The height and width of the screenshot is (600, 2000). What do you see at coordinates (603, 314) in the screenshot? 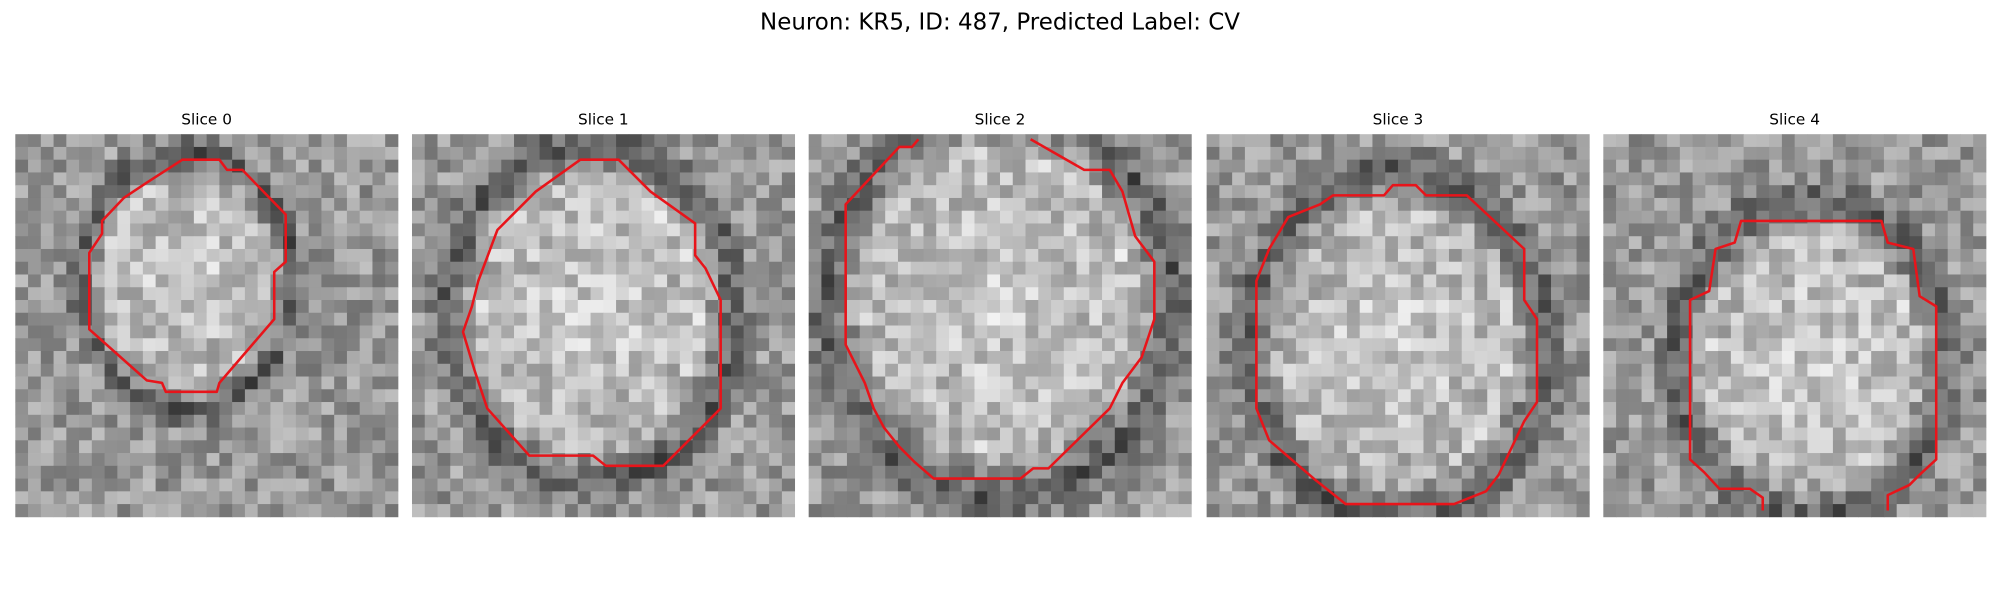
I see `slice-panel: Slice 1` at bounding box center [603, 314].